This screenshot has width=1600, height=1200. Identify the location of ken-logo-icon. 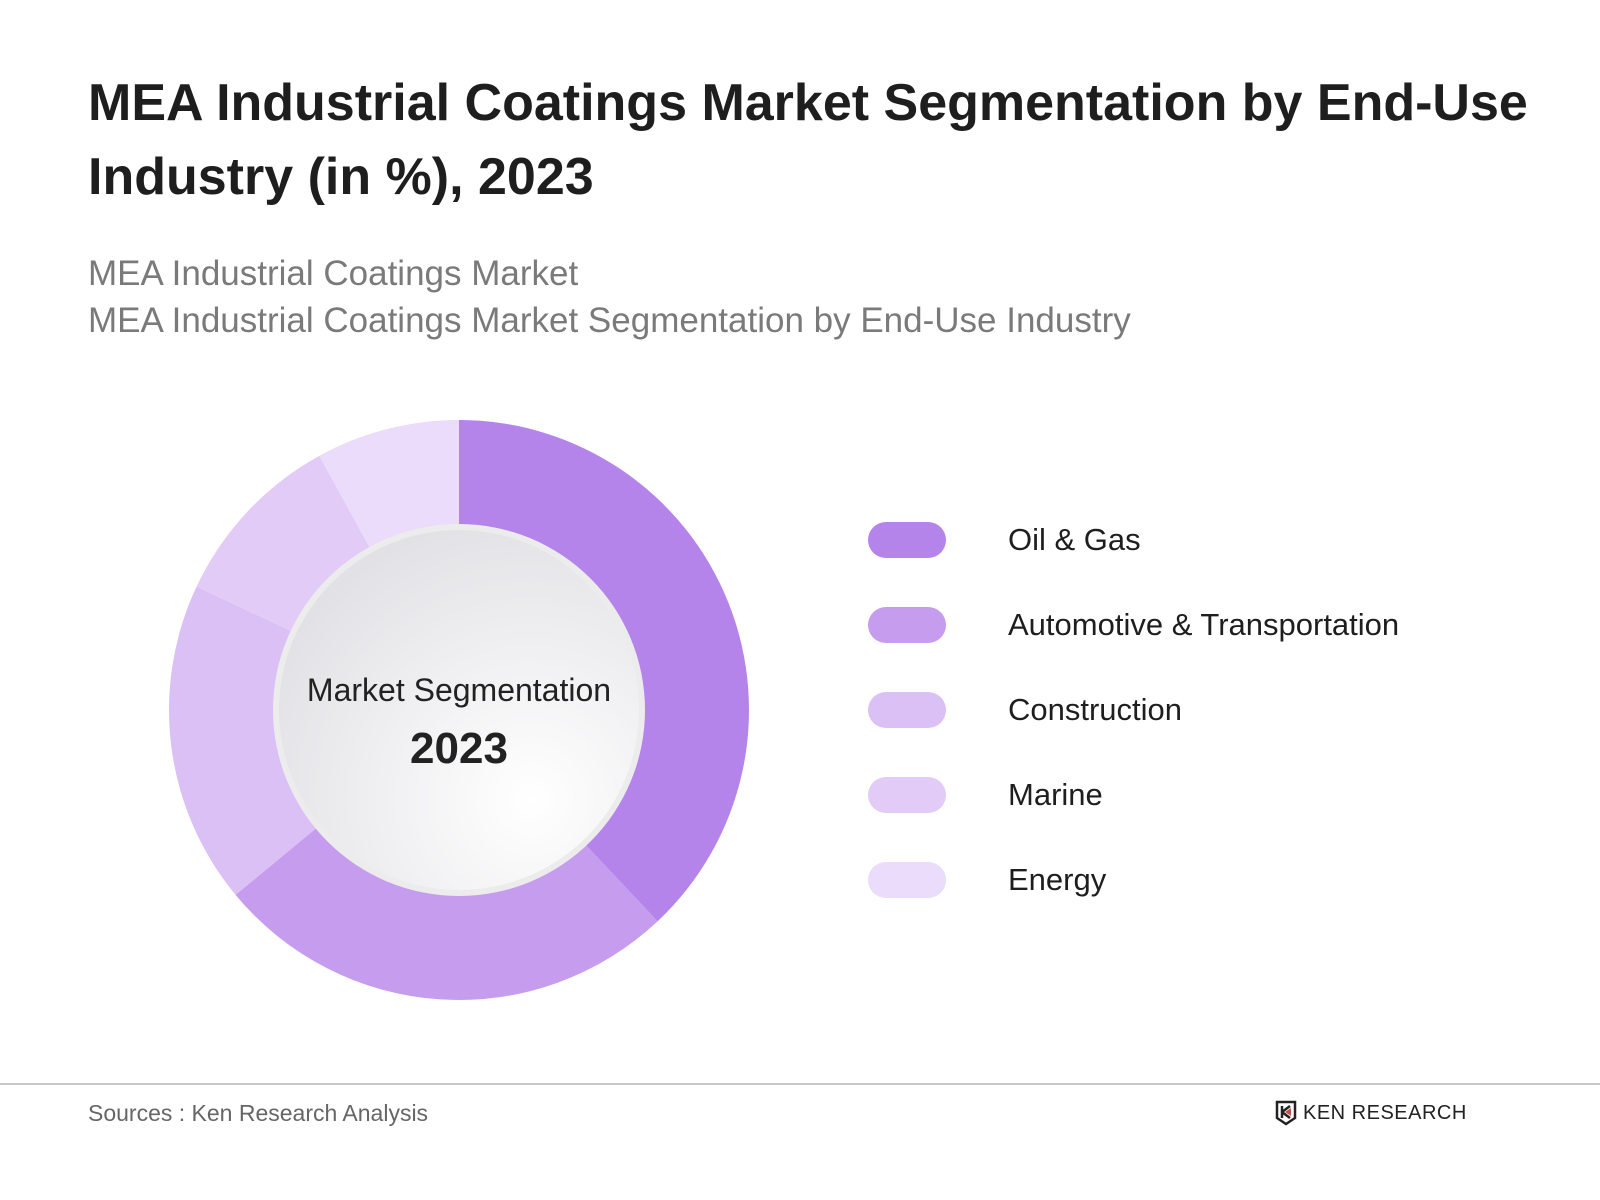
(1286, 1113).